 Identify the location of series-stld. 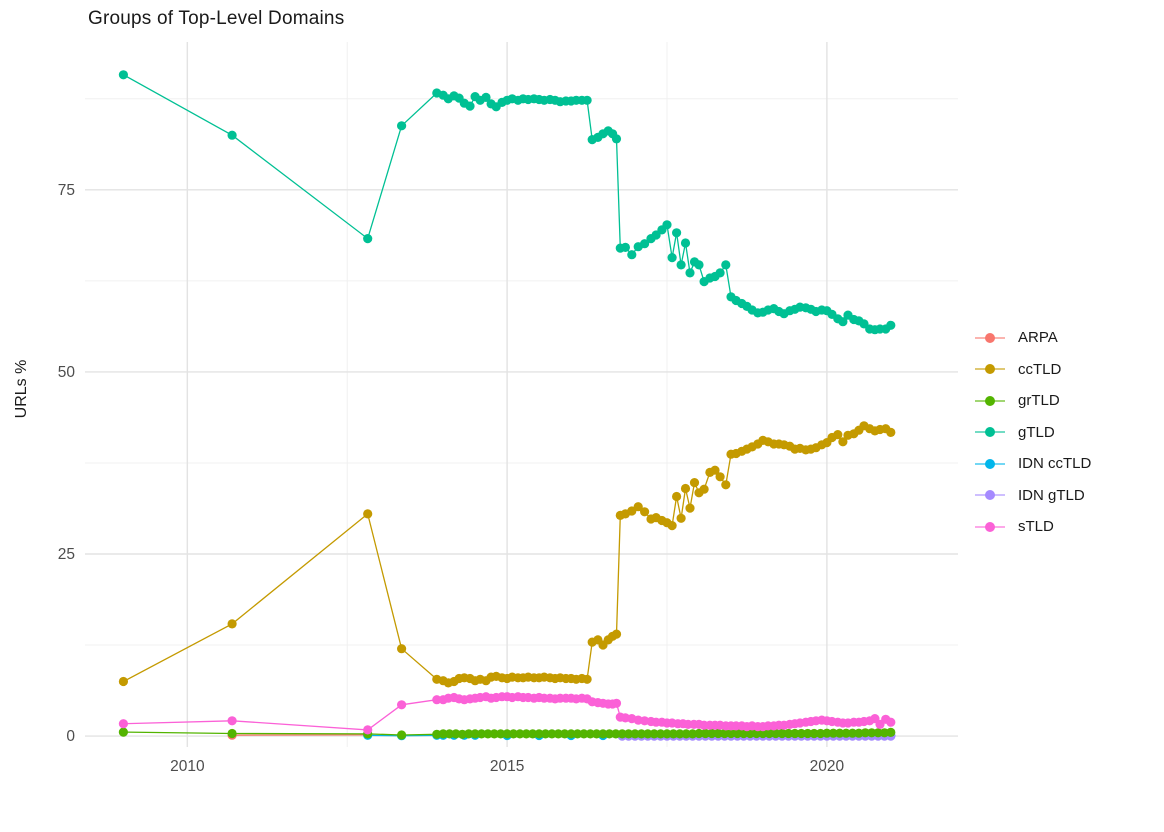
(507, 713).